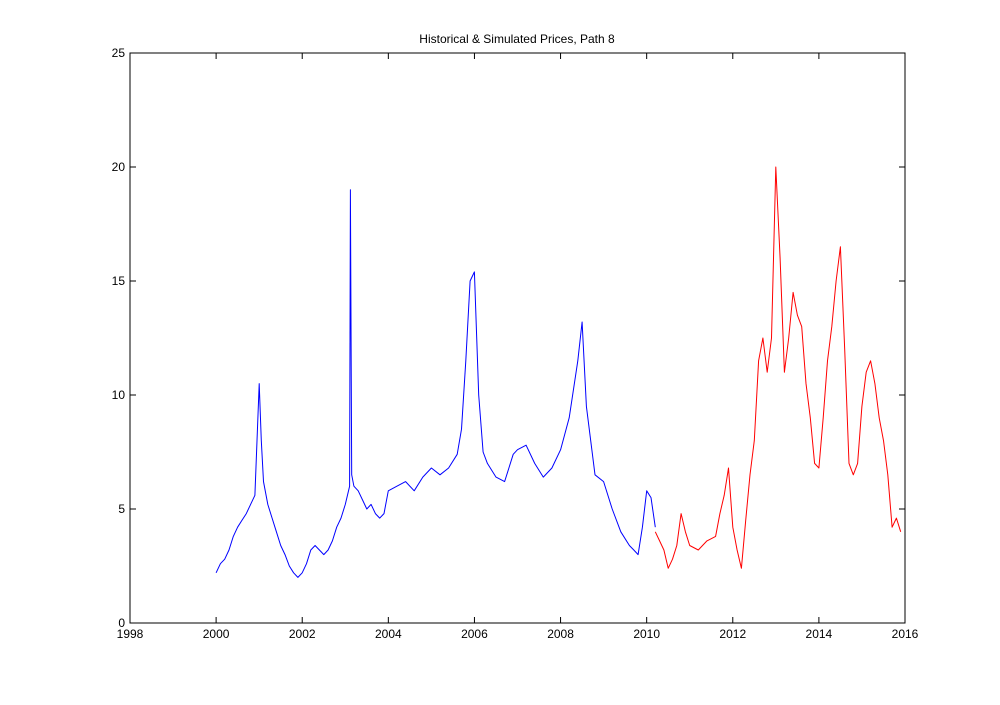  Describe the element at coordinates (732, 634) in the screenshot. I see `x-tick-label: 2012` at that location.